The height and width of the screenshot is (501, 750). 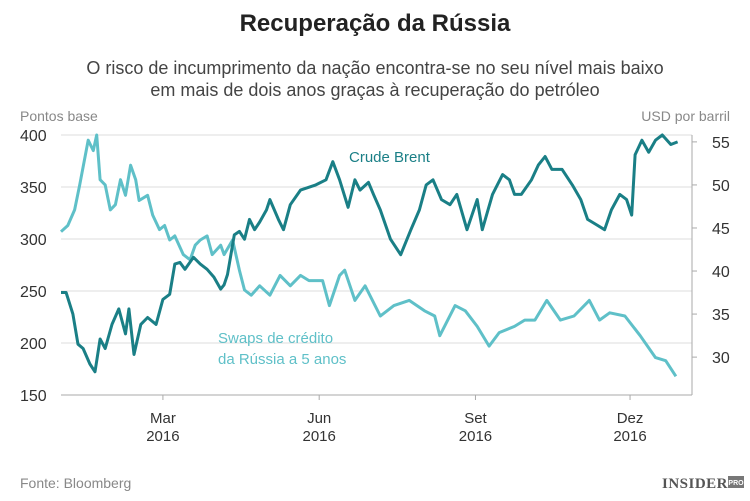 I want to click on series-label: Crude Brent, so click(x=390, y=157).